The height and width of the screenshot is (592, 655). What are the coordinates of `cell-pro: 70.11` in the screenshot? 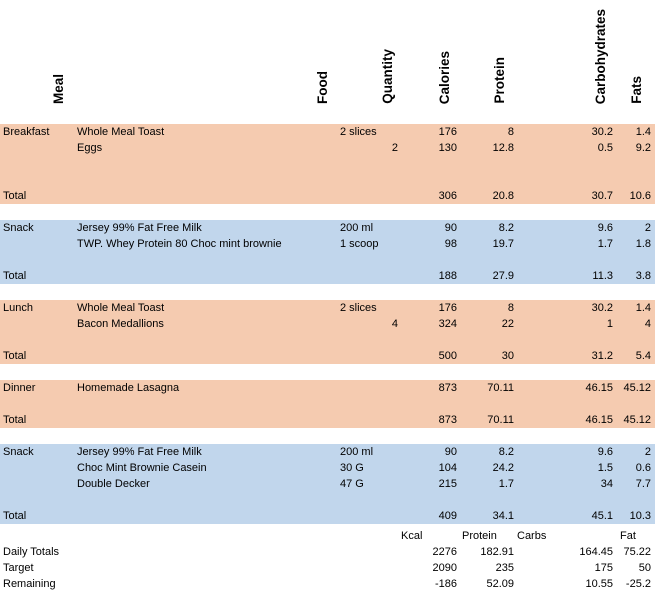 It's located at (500, 388).